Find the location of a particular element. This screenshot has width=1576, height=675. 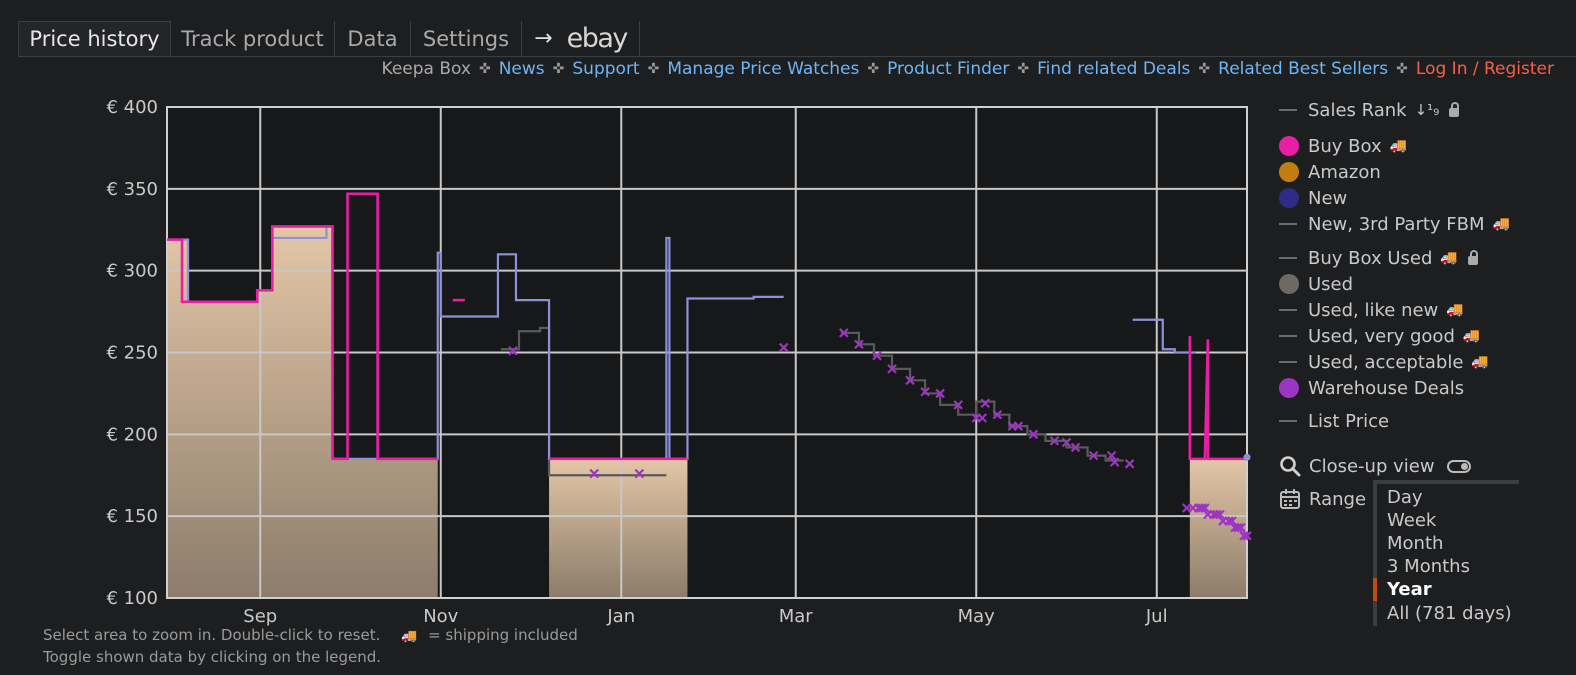

series-line-buy-box is located at coordinates (302, 326).